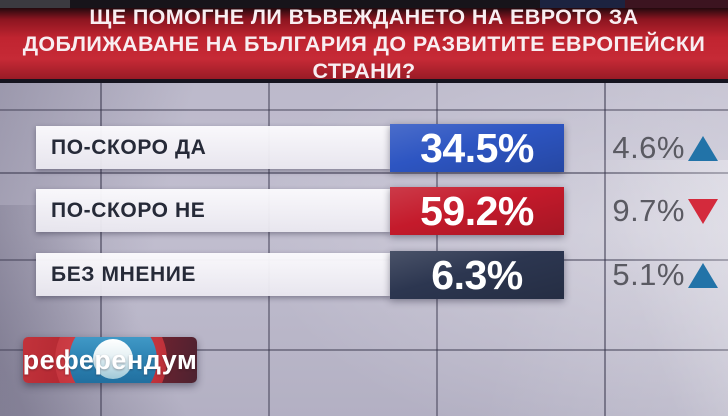 The height and width of the screenshot is (416, 728). I want to click on result-value: 6.3%, so click(477, 274).